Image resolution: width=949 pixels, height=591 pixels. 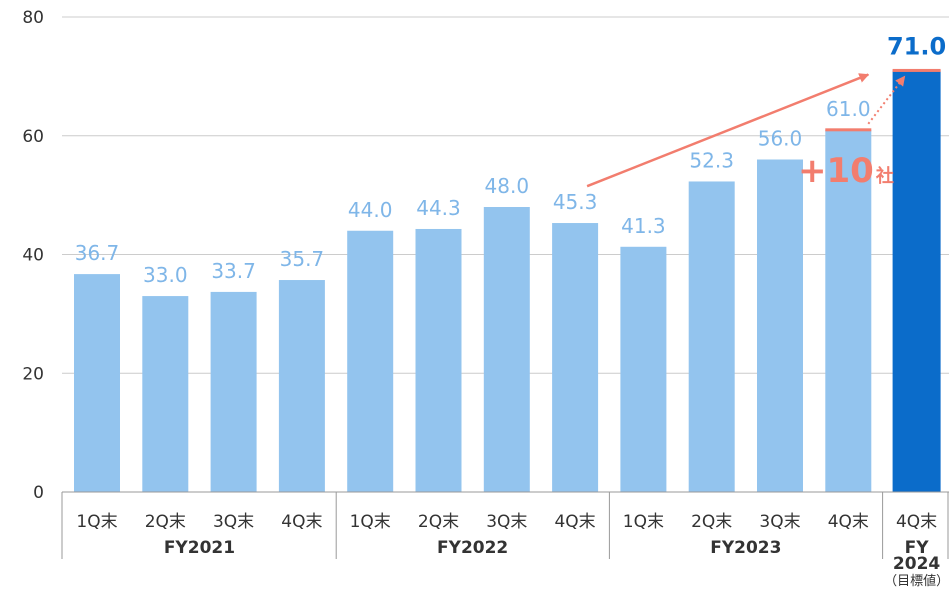 What do you see at coordinates (199, 548) in the screenshot?
I see `group-label: FY2021` at bounding box center [199, 548].